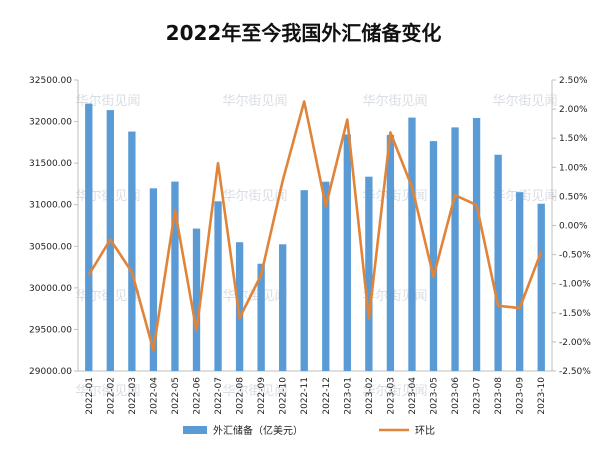 The image size is (607, 451). Describe the element at coordinates (305, 396) in the screenshot. I see `x-tick-label: 2022-11` at that location.